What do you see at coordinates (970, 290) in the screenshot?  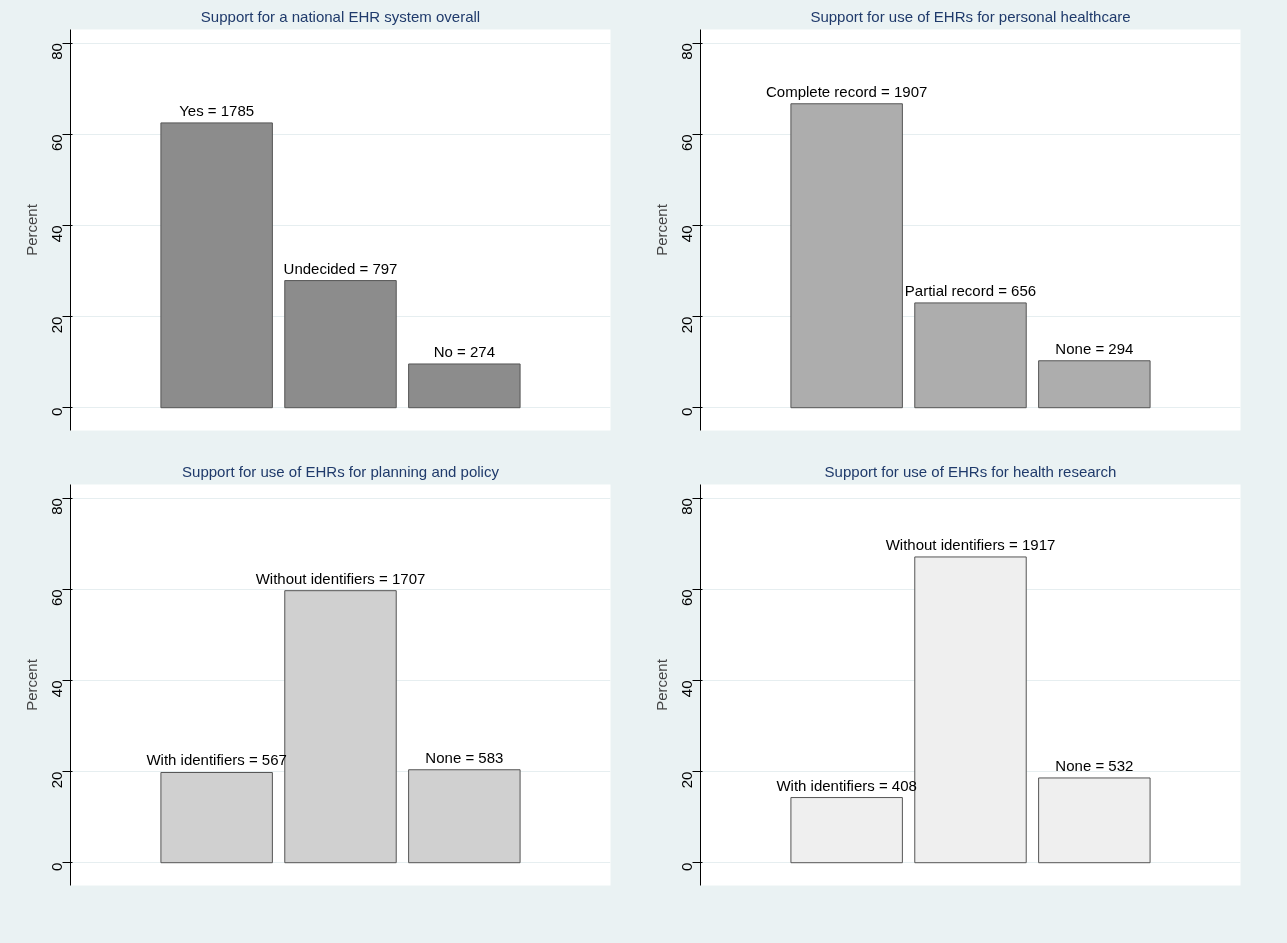 I see `annotation: Partial record = 656` at bounding box center [970, 290].